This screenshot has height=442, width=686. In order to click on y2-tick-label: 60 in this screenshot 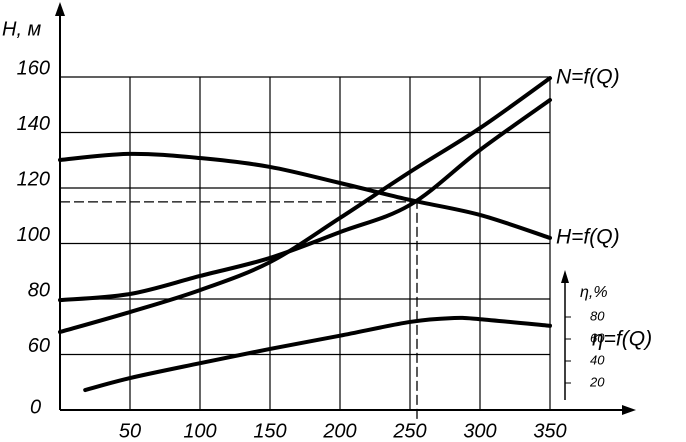, I will do `click(597, 337)`.